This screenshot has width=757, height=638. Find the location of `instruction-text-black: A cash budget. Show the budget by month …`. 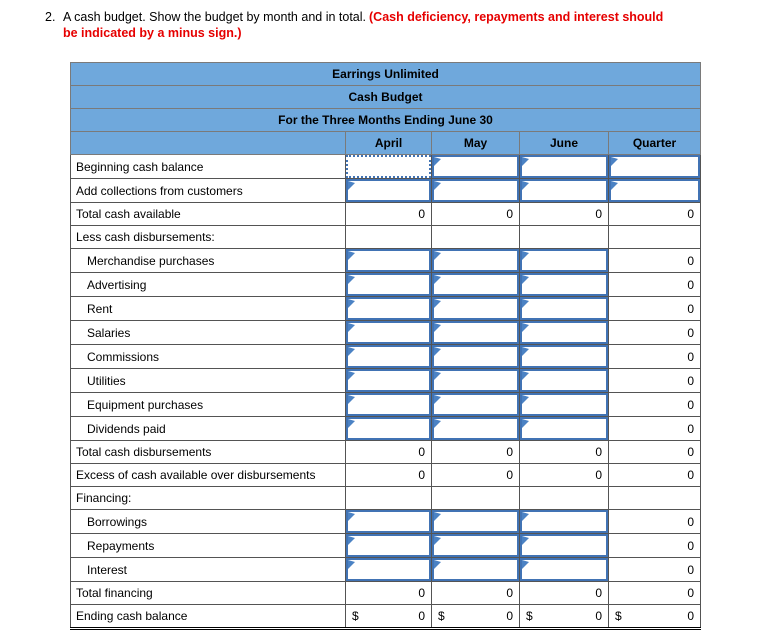

instruction-text-black: A cash budget. Show the budget by month … is located at coordinates (214, 17).